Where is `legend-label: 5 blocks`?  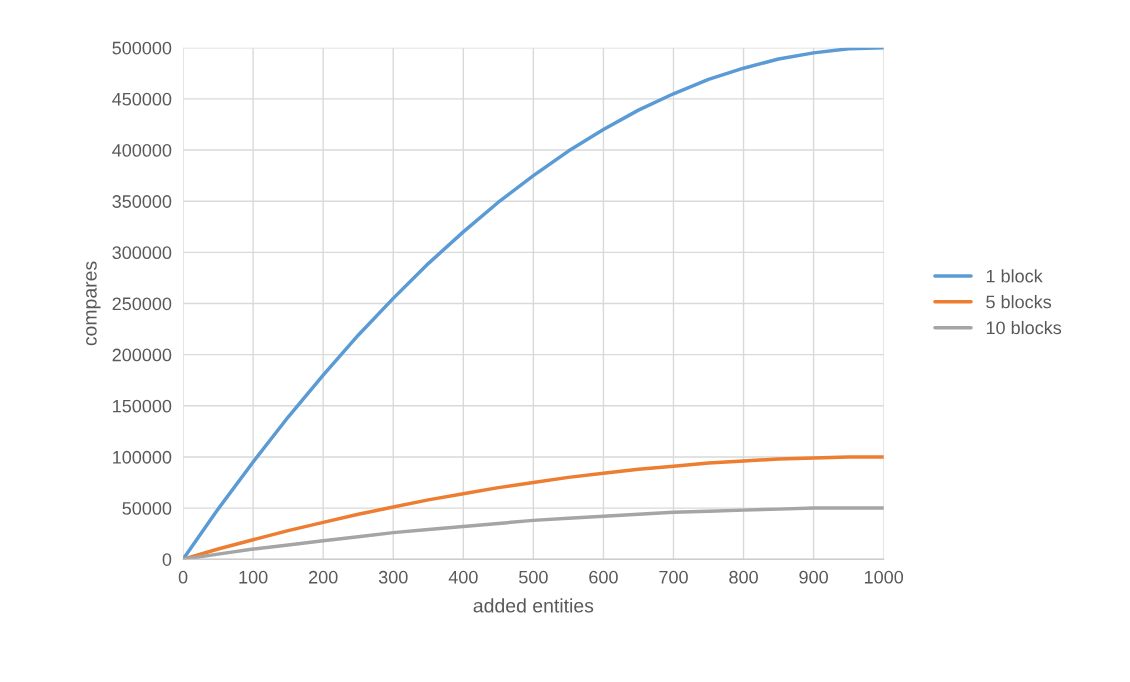
legend-label: 5 blocks is located at coordinates (1019, 302).